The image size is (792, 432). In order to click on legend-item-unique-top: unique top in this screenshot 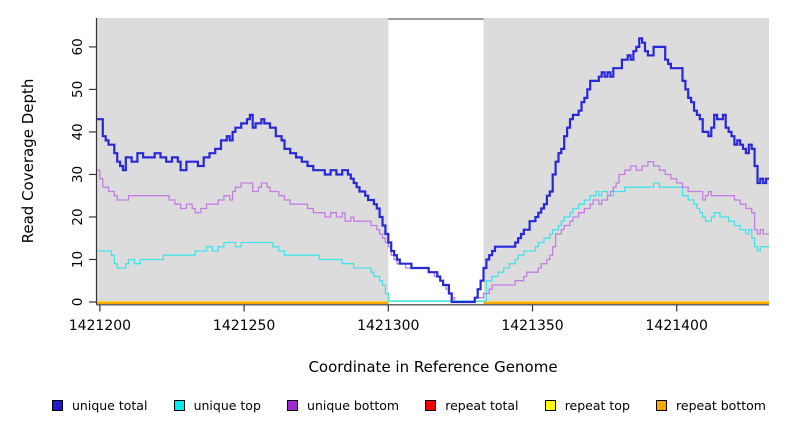, I will do `click(217, 405)`.